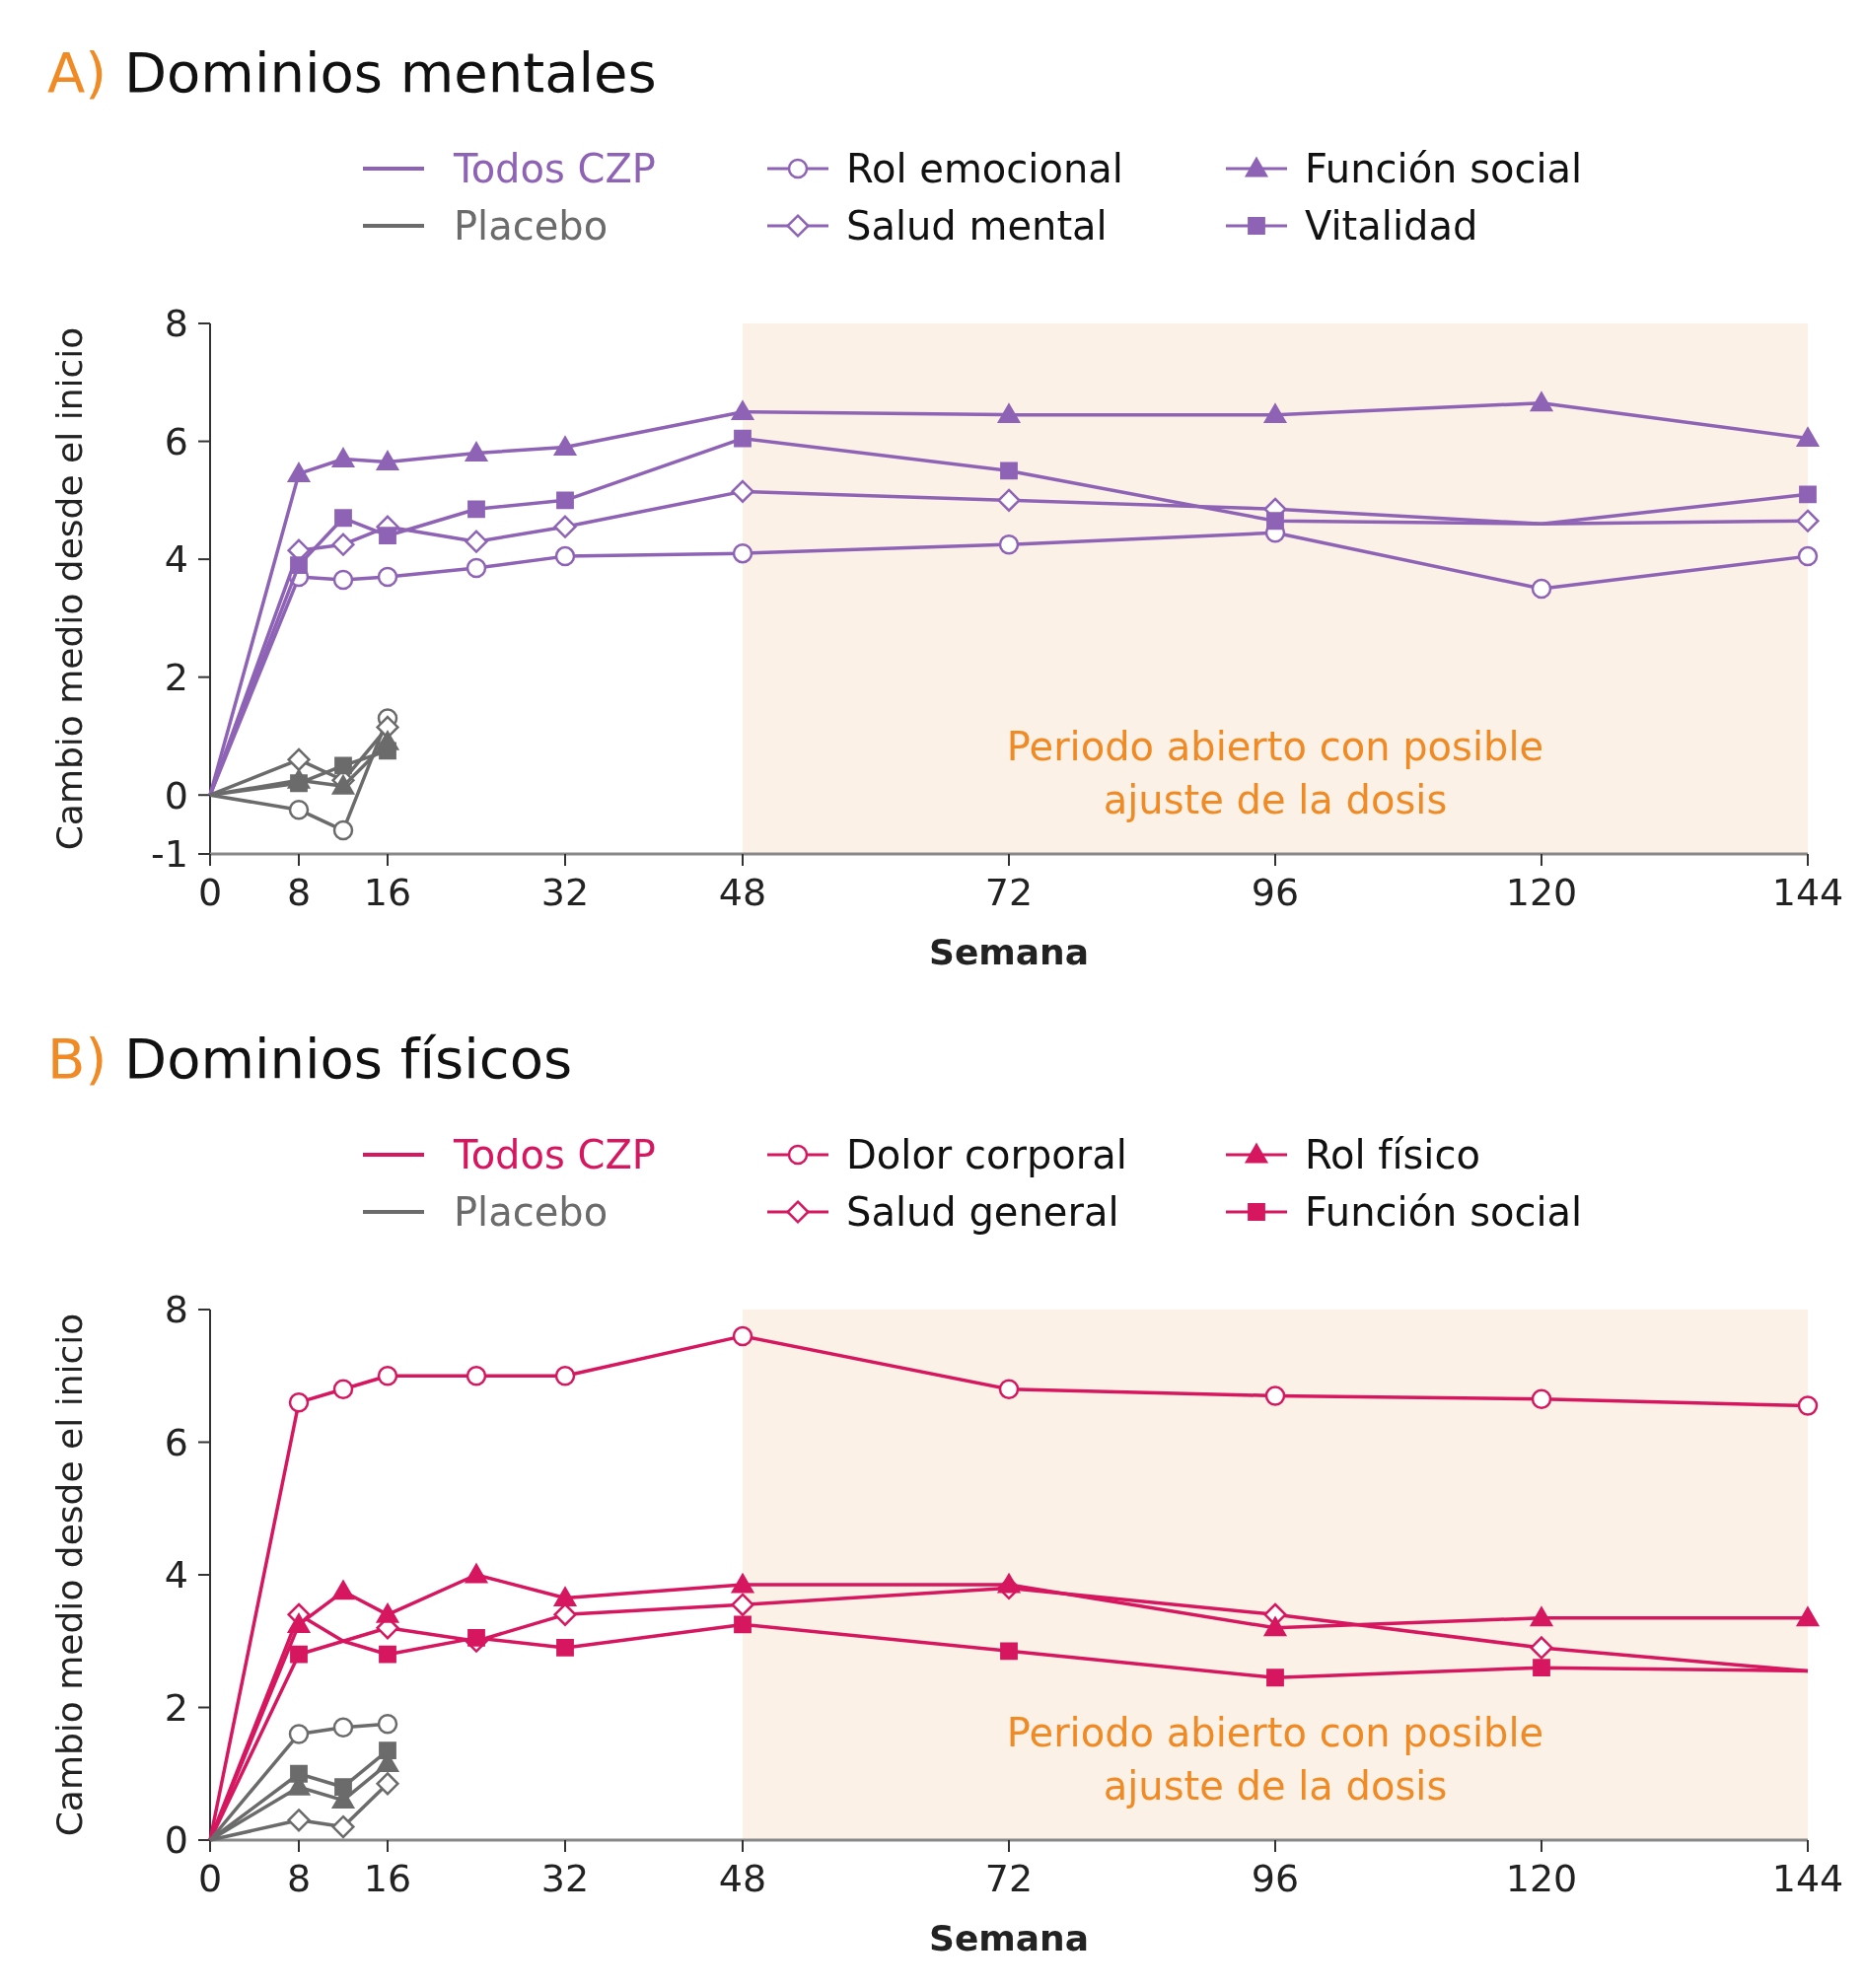  I want to click on legend-label: Salud general, so click(982, 1212).